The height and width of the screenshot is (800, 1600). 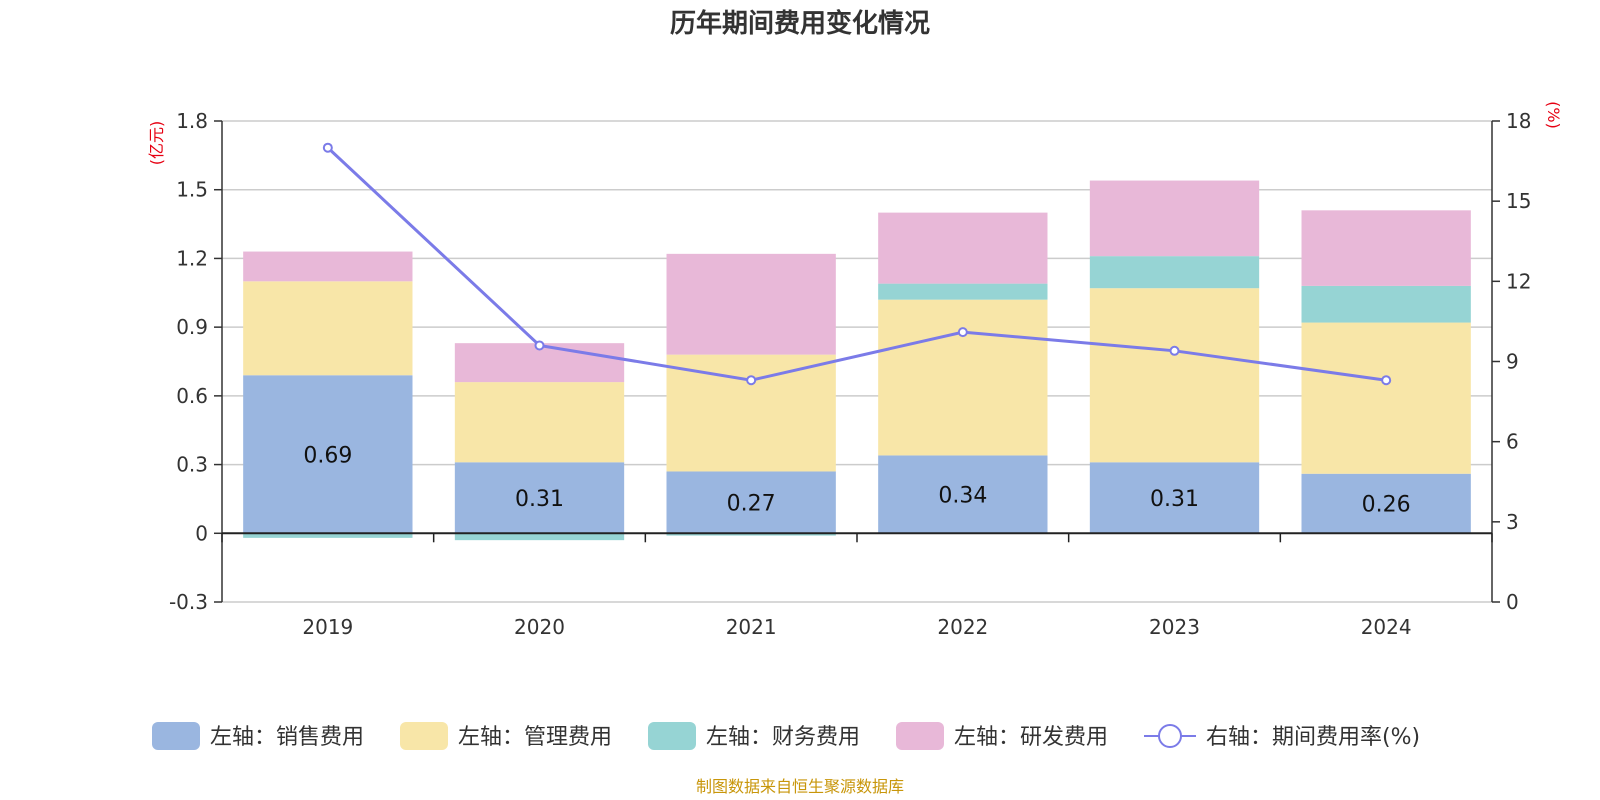 I want to click on bar-data-label: 0.34, so click(x=962, y=495).